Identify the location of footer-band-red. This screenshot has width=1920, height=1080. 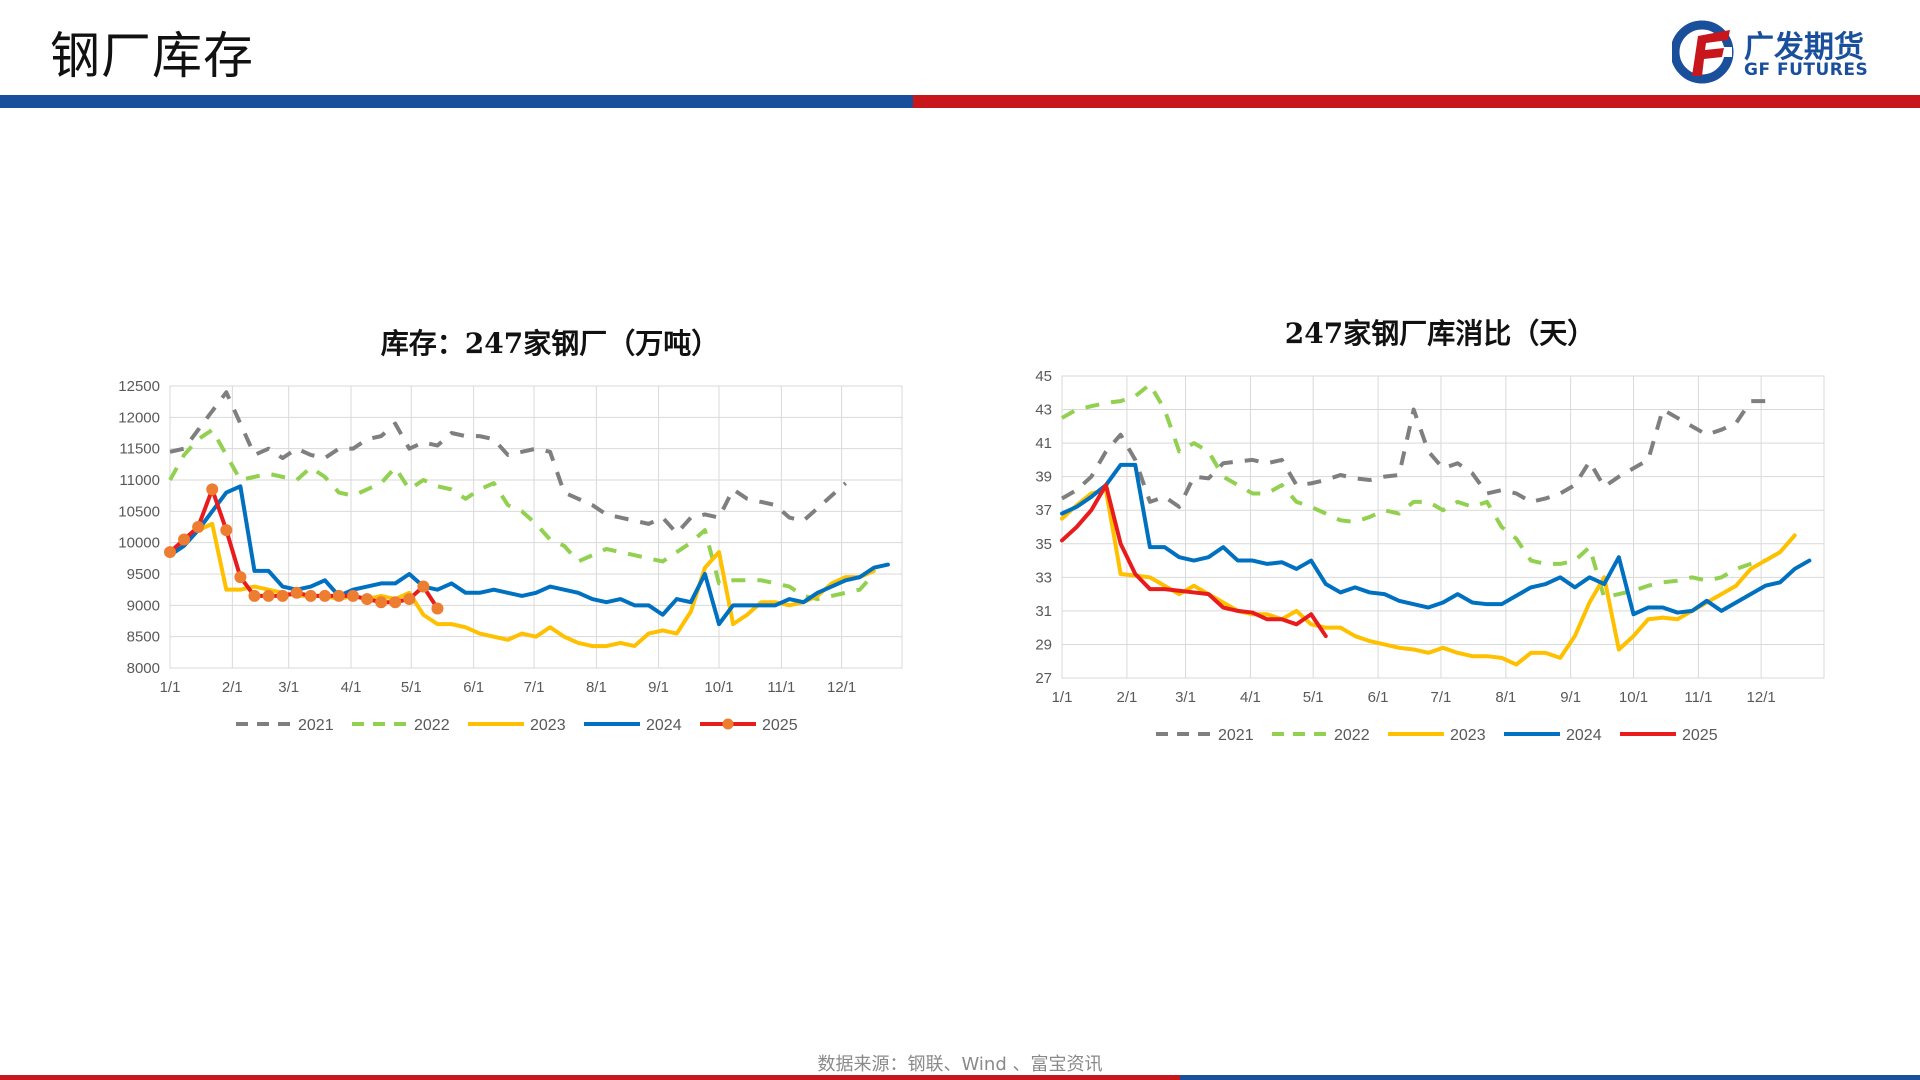
(590, 1077).